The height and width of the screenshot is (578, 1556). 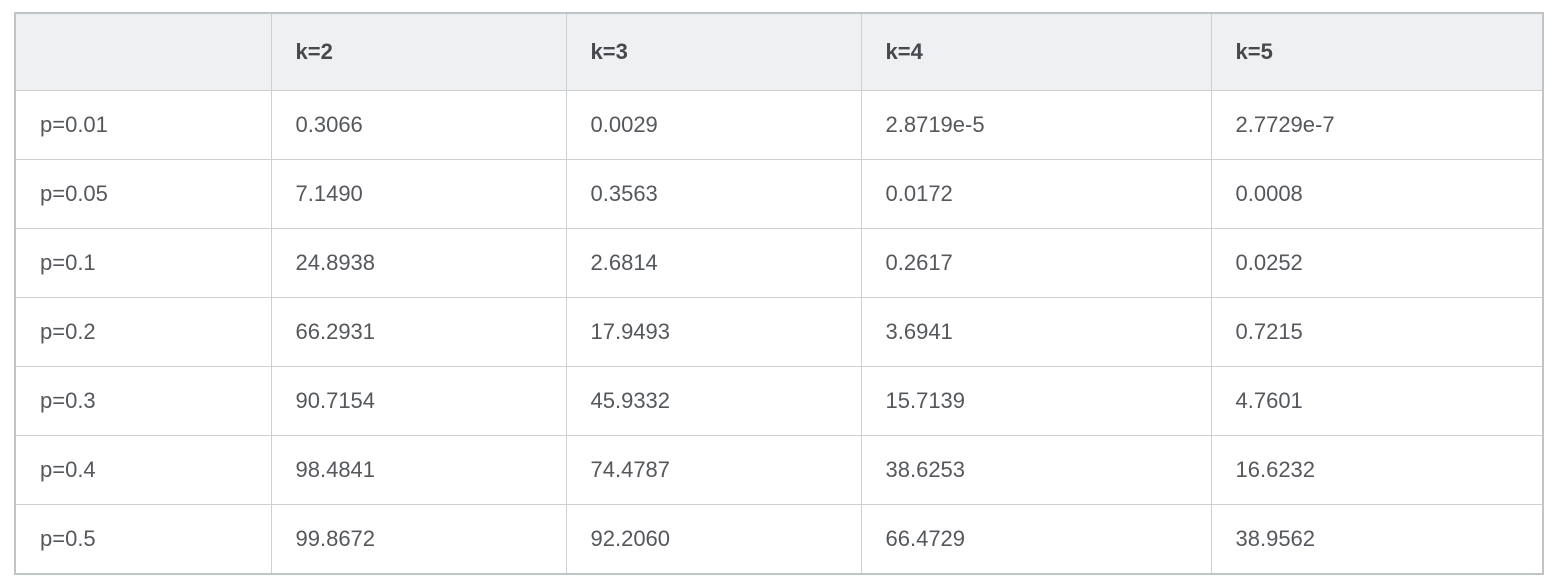 What do you see at coordinates (143, 51) in the screenshot?
I see `corner-header-cell` at bounding box center [143, 51].